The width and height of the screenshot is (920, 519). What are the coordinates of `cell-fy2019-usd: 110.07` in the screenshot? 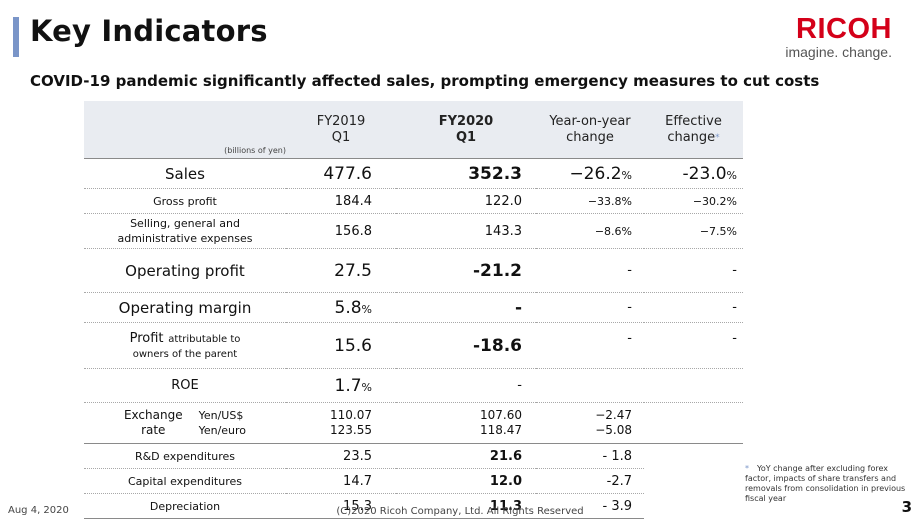 It's located at (351, 415).